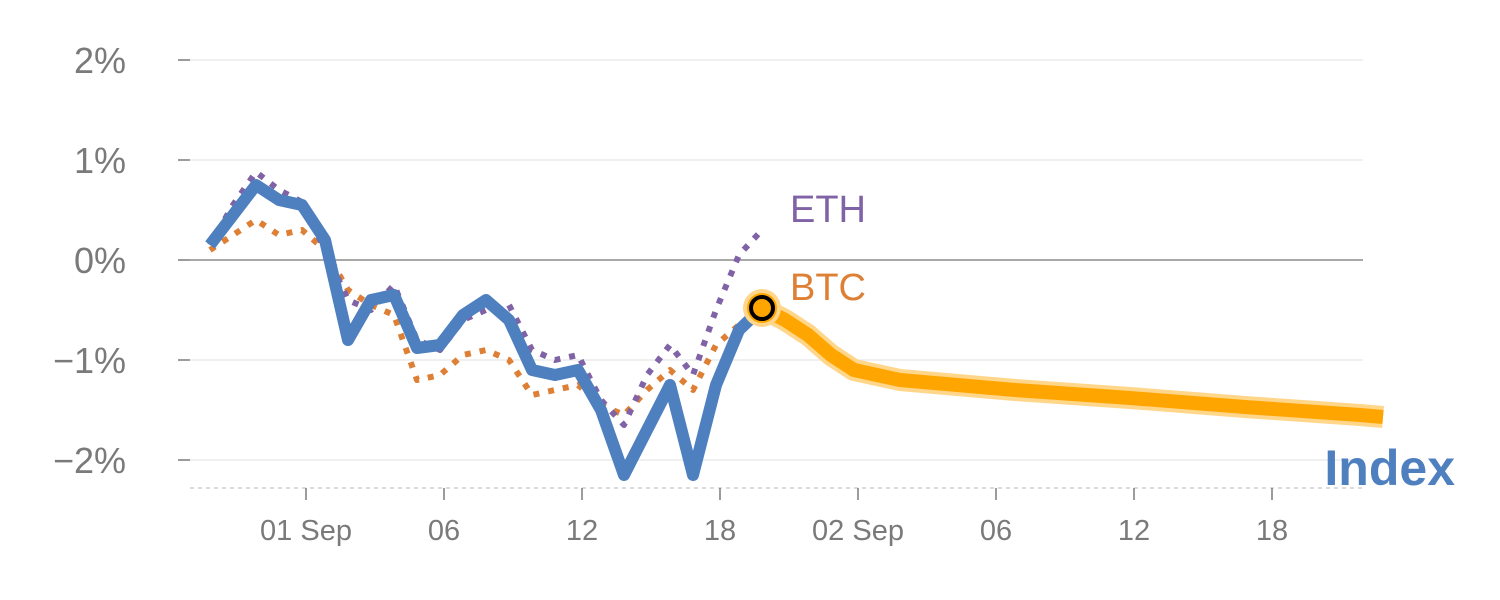 Image resolution: width=1500 pixels, height=600 pixels. What do you see at coordinates (858, 531) in the screenshot?
I see `x-tick-label: 02 Sep` at bounding box center [858, 531].